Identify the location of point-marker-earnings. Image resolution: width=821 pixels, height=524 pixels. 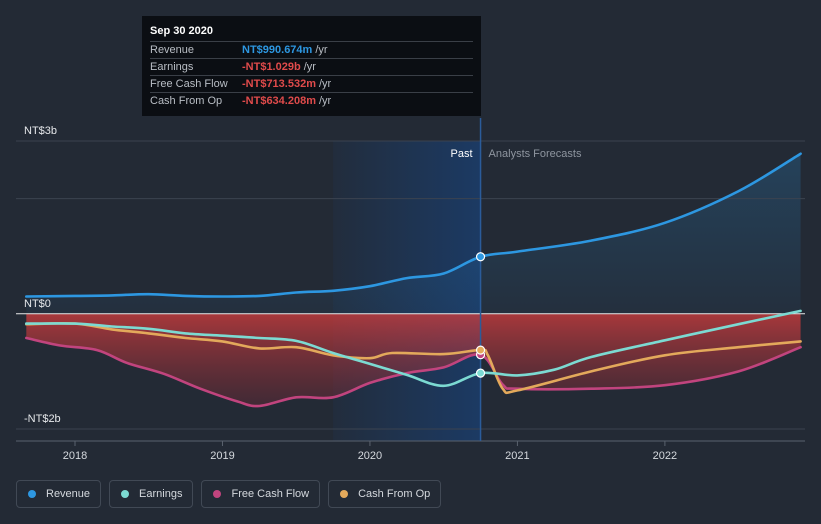
(480, 373).